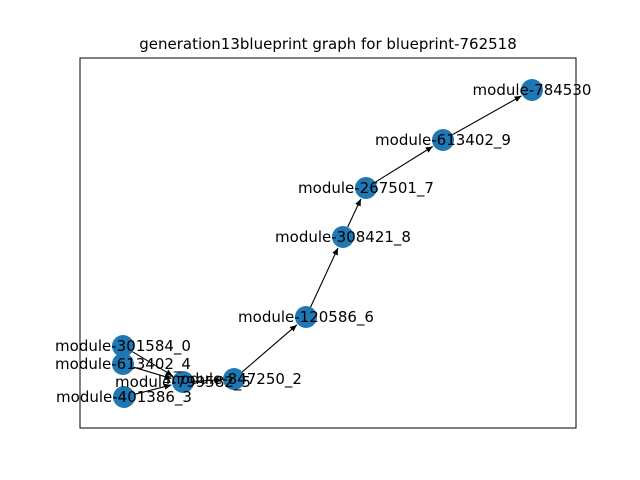 This screenshot has height=480, width=640. I want to click on node-label: module-799582_5, so click(183, 382).